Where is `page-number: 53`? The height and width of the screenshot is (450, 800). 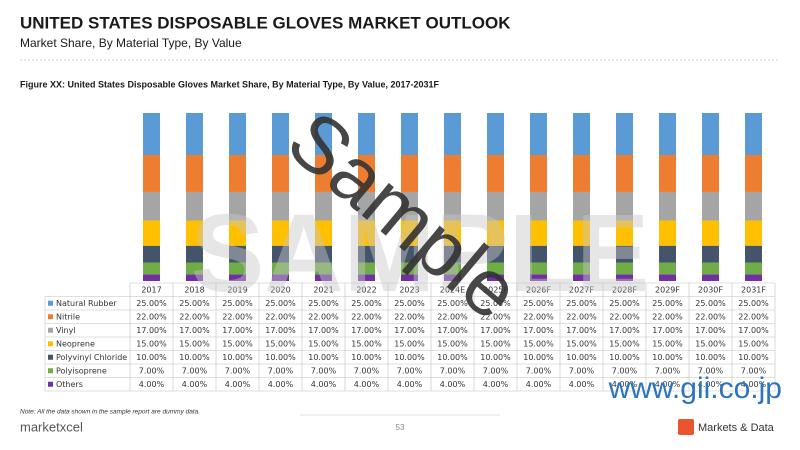
page-number: 53 is located at coordinates (400, 427).